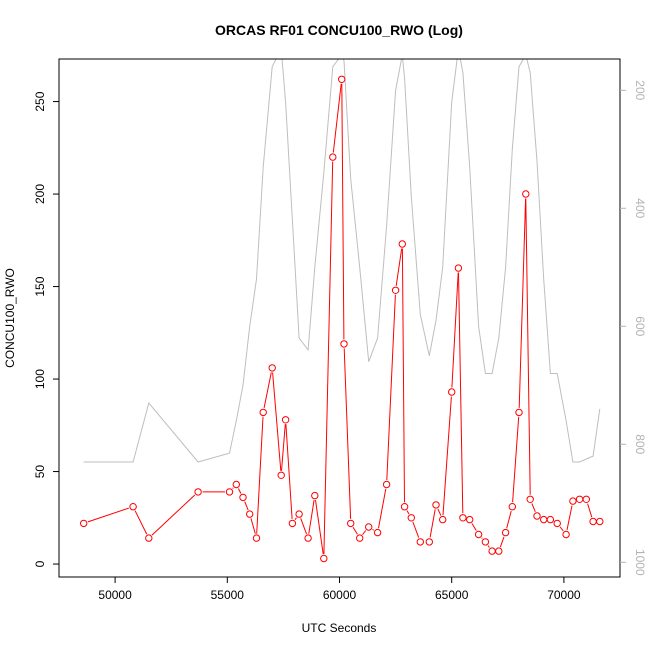 Image resolution: width=650 pixels, height=650 pixels. Describe the element at coordinates (640, 562) in the screenshot. I see `y2-tick-label: 1000` at that location.